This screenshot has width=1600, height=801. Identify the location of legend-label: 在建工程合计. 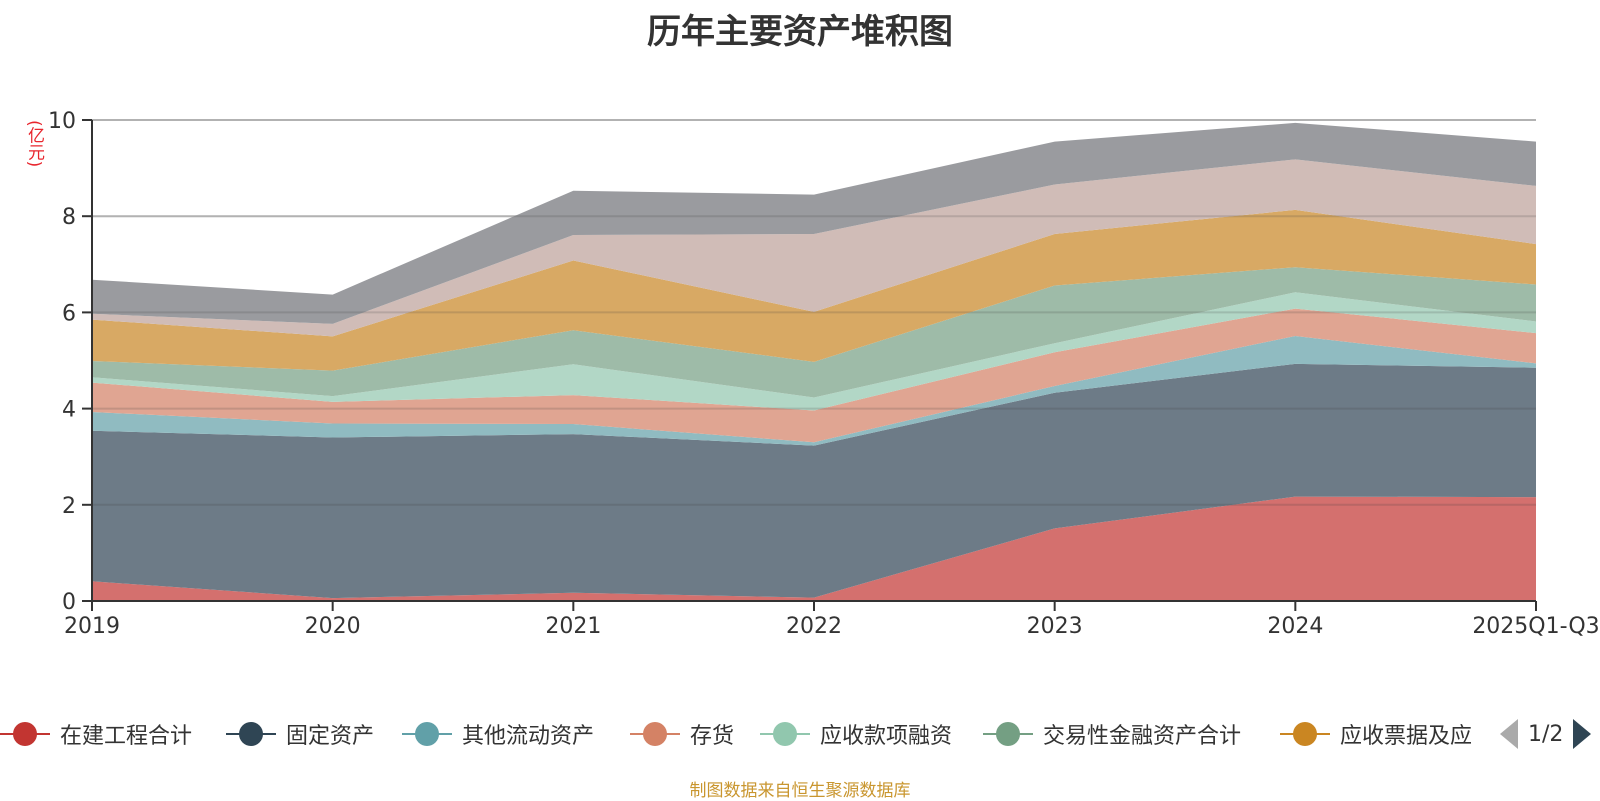
(126, 736).